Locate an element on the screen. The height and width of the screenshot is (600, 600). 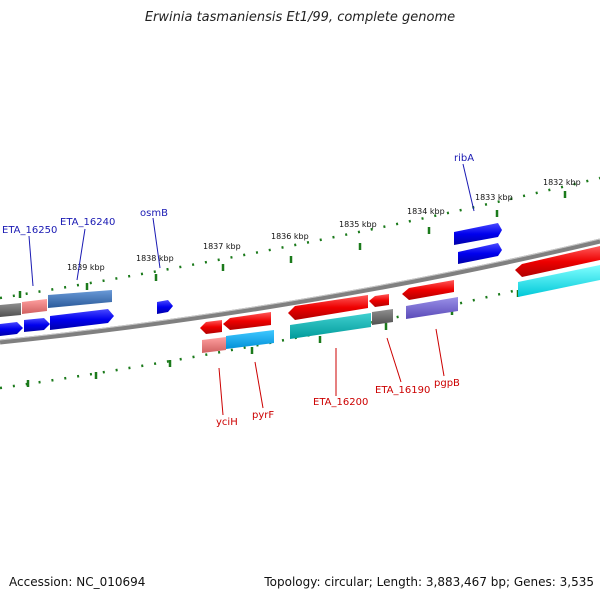
kbp-label-1839: 1839 kbp is located at coordinates (86, 267).